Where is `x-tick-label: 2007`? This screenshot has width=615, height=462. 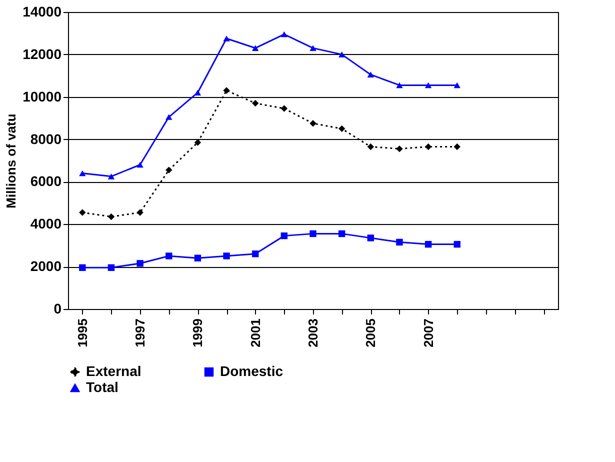
x-tick-label: 2007 is located at coordinates (428, 333).